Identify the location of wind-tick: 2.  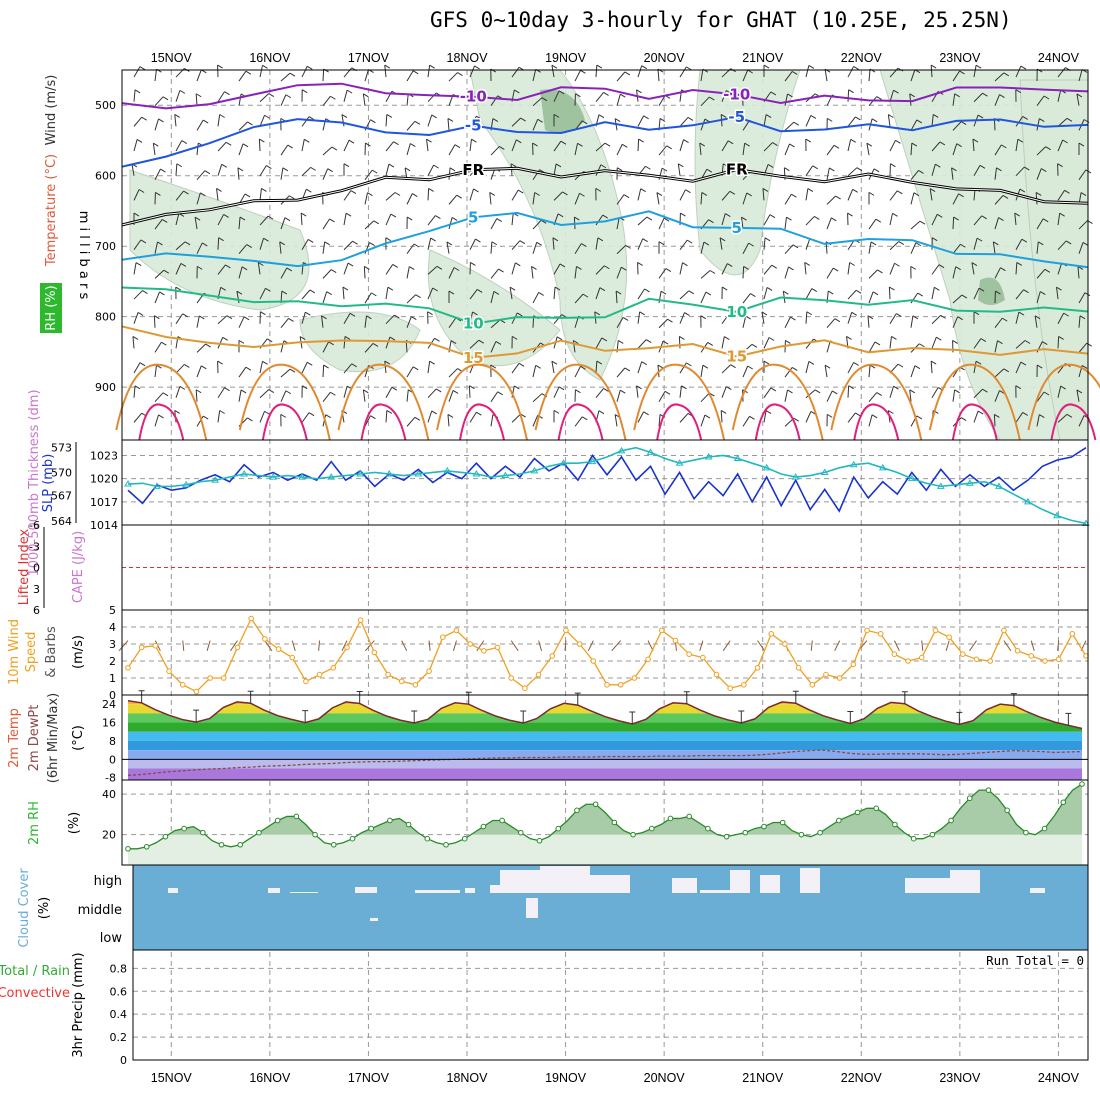
(112, 661).